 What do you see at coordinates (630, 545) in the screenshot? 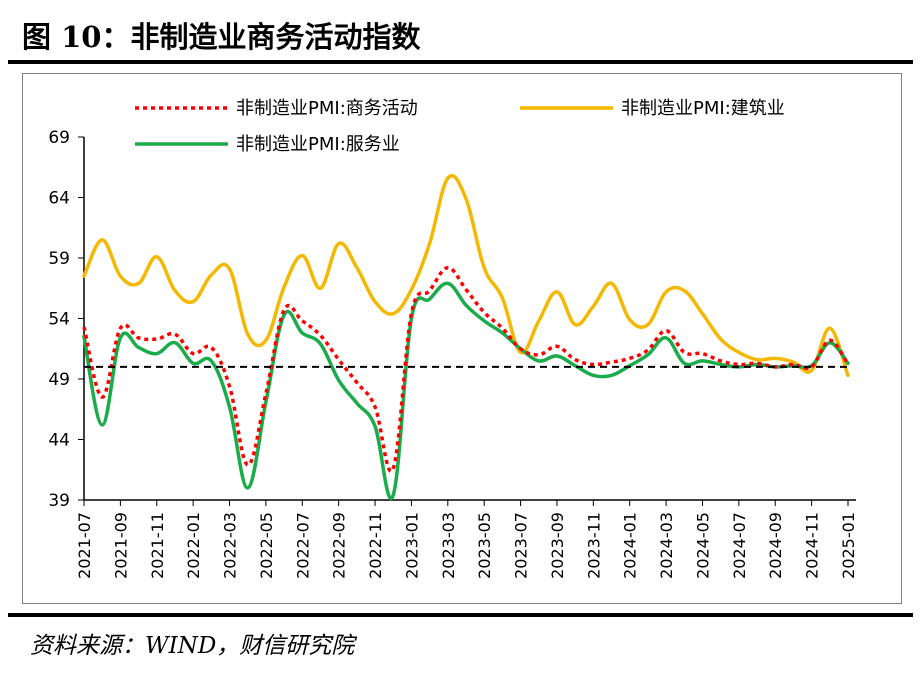
I see `x-tick-label: 2024-01` at bounding box center [630, 545].